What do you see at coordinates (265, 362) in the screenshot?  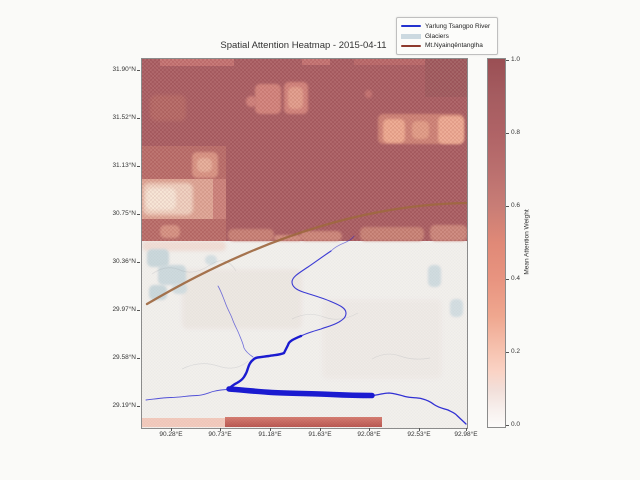 I see `river-middle` at bounding box center [265, 362].